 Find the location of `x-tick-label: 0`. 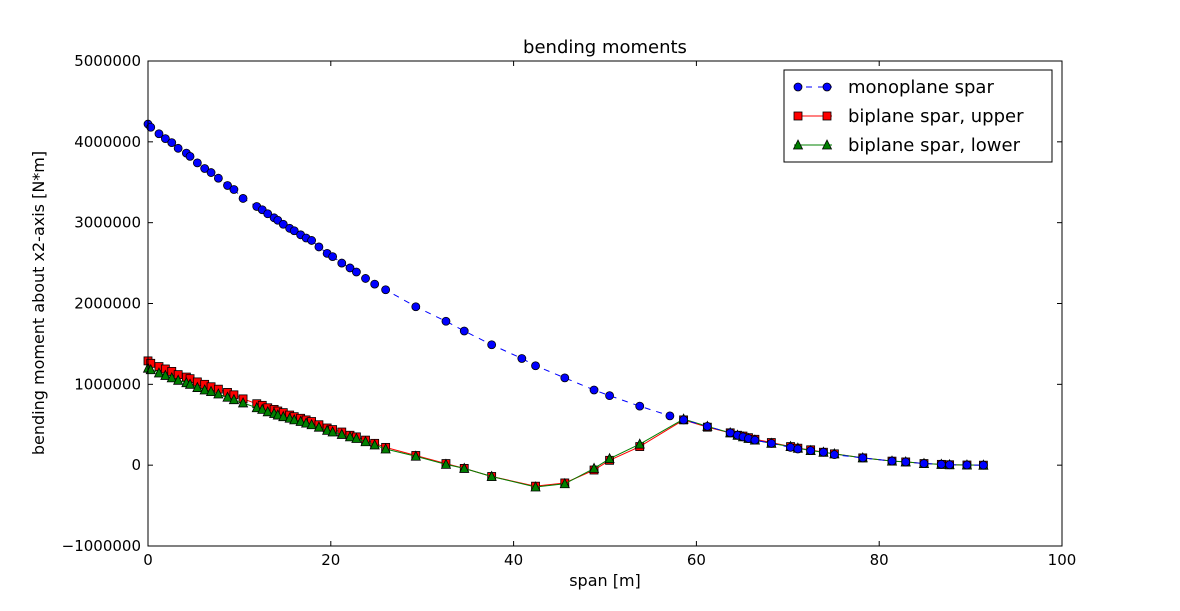

x-tick-label: 0 is located at coordinates (148, 560).